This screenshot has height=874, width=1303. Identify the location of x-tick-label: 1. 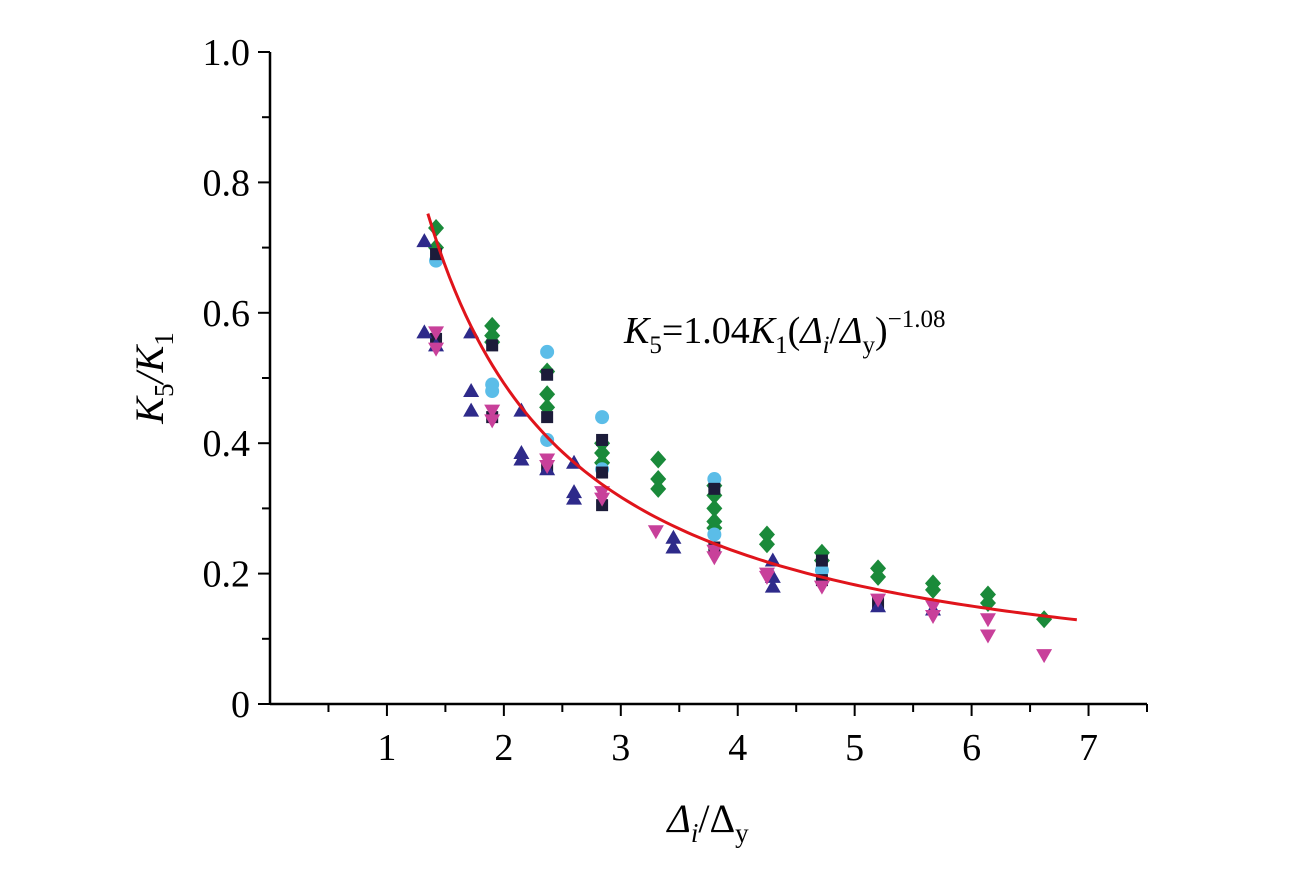
(386, 748).